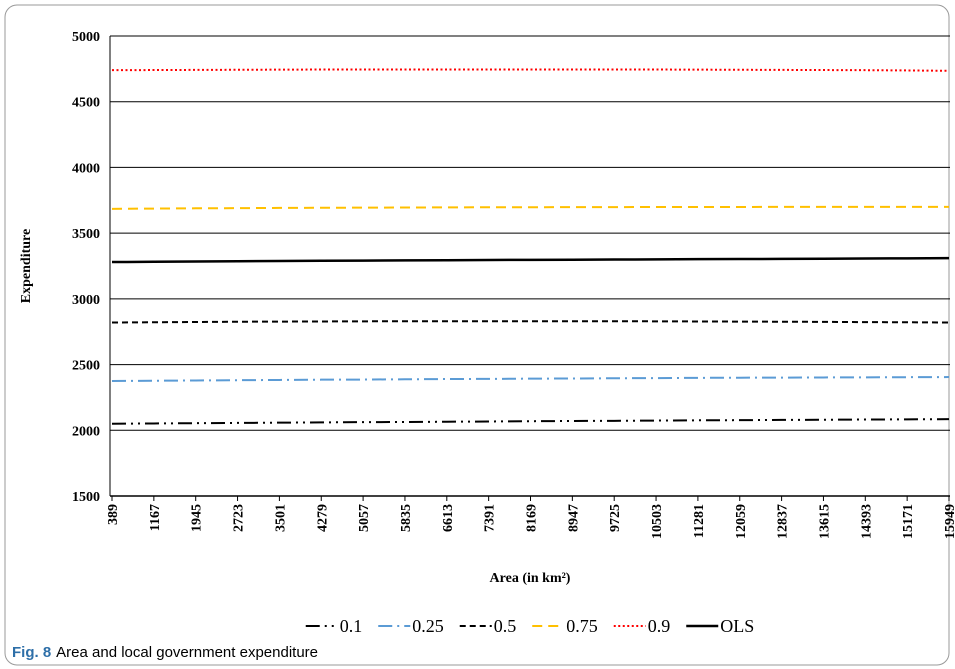 This screenshot has width=955, height=669. Describe the element at coordinates (187, 652) in the screenshot. I see `caption-text: Area and local government expenditure` at that location.